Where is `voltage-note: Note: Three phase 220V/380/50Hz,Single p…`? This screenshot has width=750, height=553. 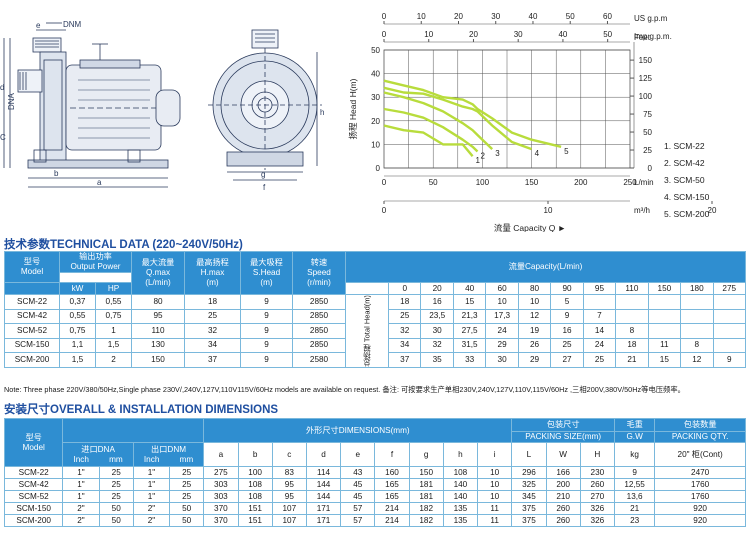
voltage-note: Note: Three phase 220V/380/50Hz,Single p… is located at coordinates (344, 389).